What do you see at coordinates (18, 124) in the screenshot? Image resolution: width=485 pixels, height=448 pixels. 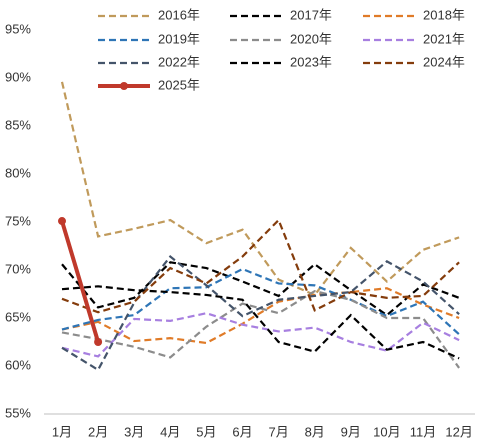 I see `y-tick-label: 85%` at bounding box center [18, 124].